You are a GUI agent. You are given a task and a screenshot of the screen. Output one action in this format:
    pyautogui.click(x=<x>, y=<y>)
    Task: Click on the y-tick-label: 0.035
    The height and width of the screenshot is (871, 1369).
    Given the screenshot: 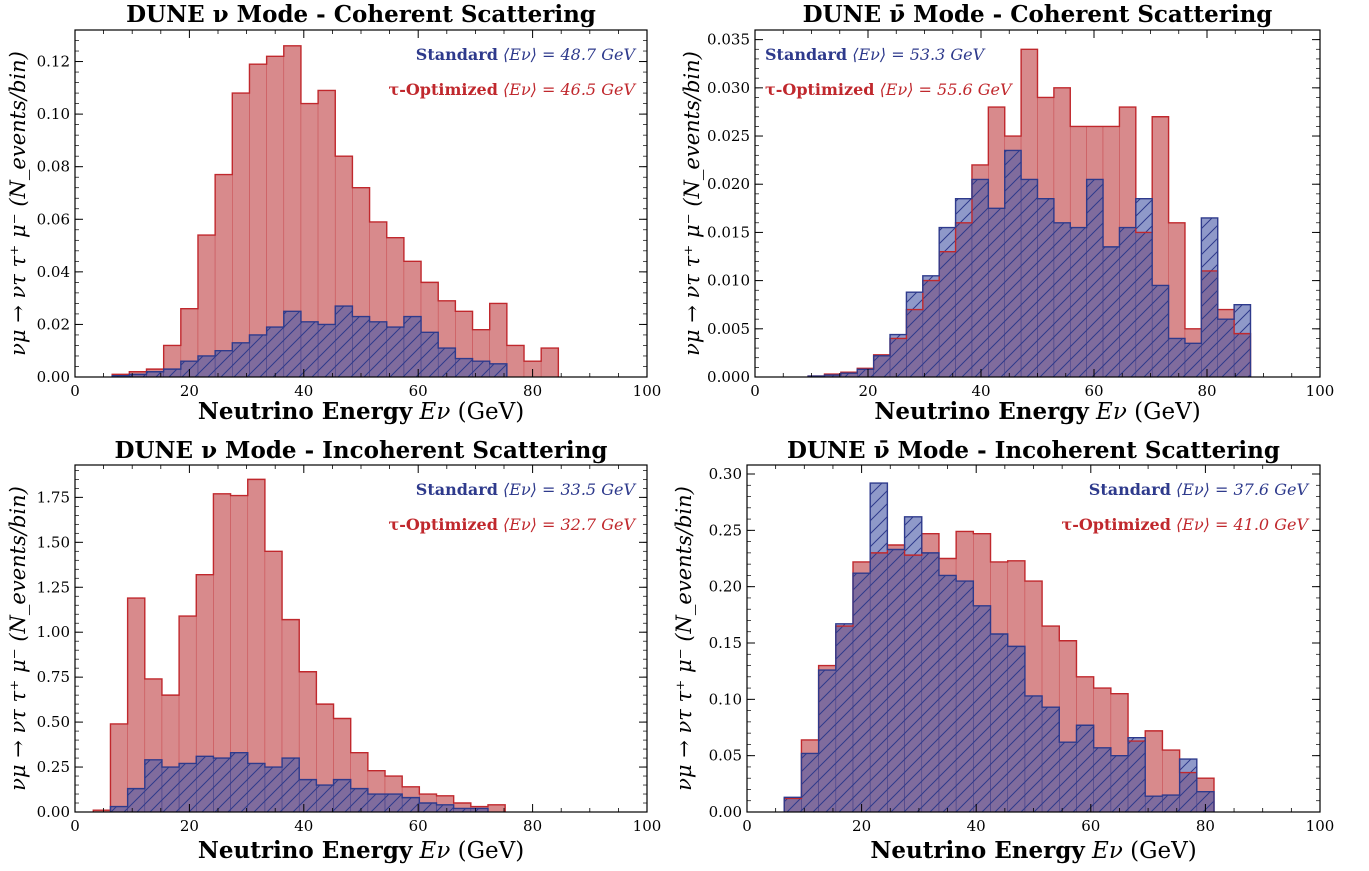 What is the action you would take?
    pyautogui.click(x=728, y=40)
    